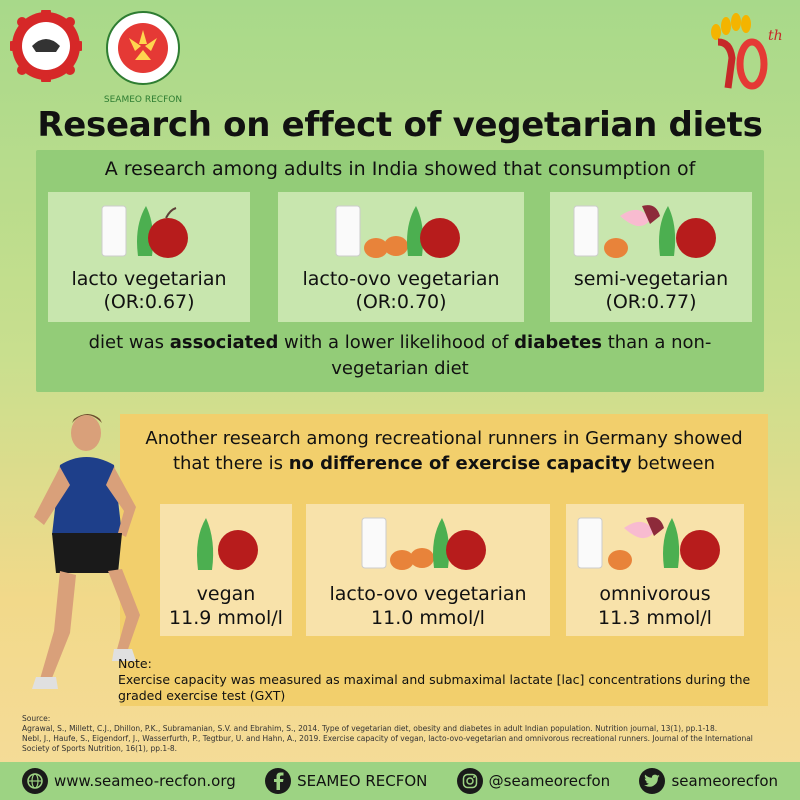  I want to click on twitter-icon, so click(652, 781).